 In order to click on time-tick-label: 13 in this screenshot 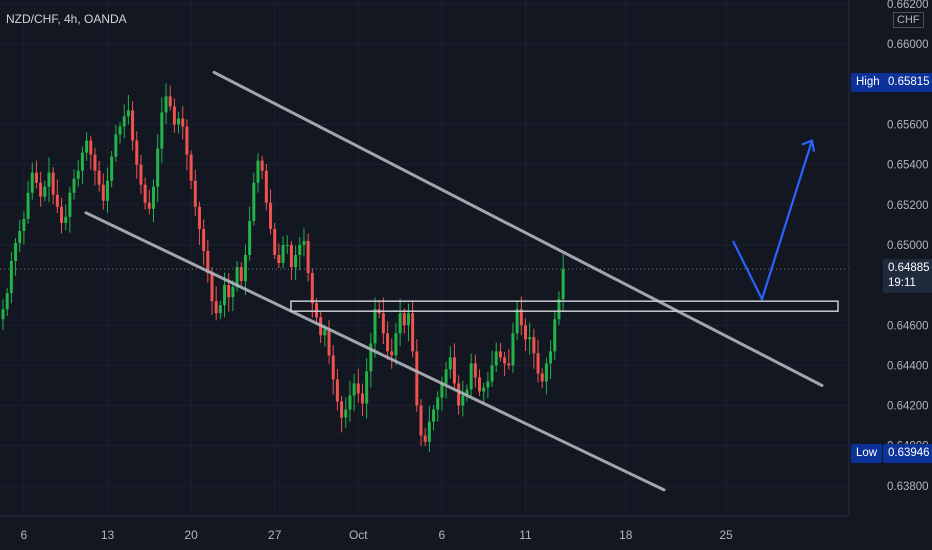, I will do `click(108, 535)`.